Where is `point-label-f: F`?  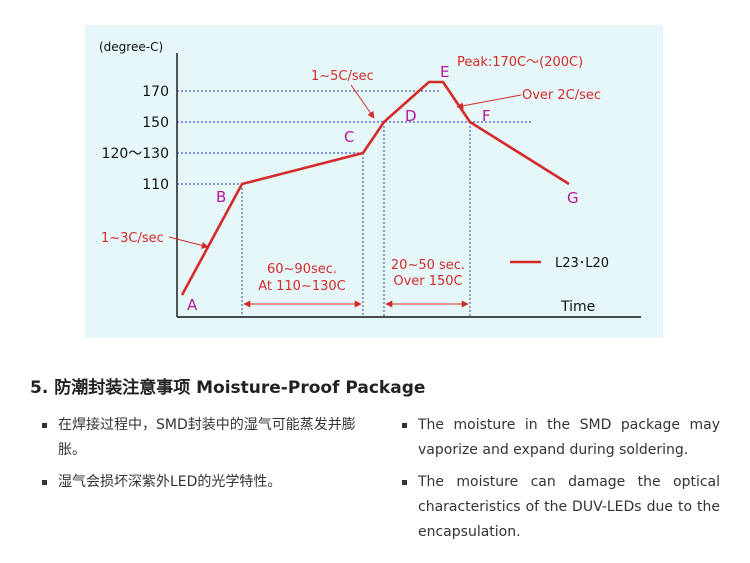
point-label-f: F is located at coordinates (486, 116).